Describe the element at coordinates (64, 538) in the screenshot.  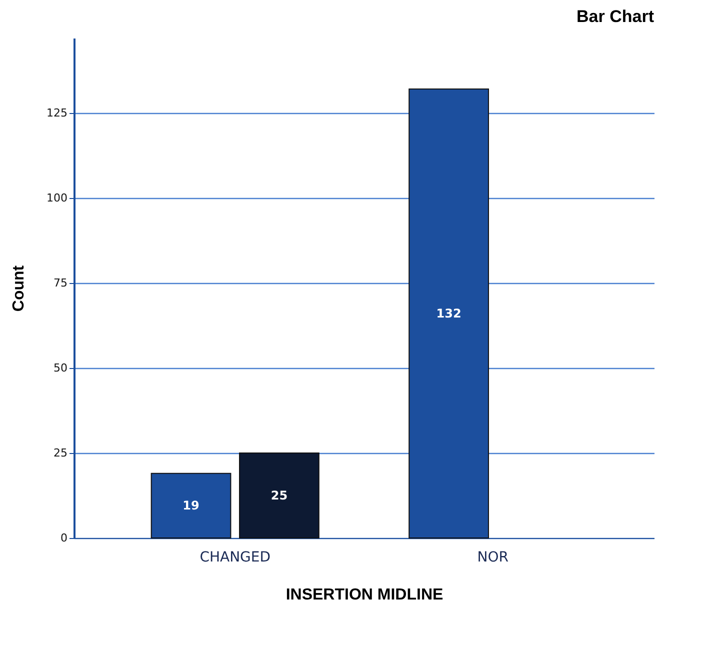
I see `y-tick-label: 0` at that location.